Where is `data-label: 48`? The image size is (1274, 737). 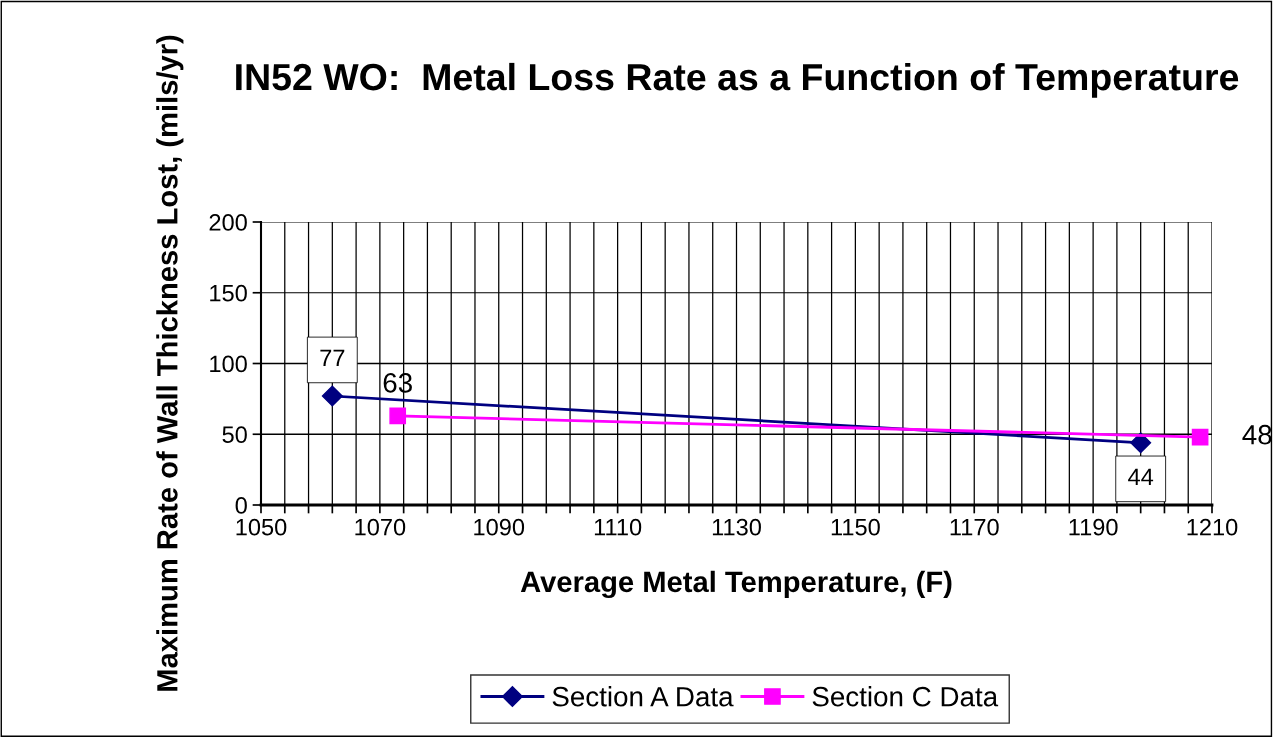
data-label: 48 is located at coordinates (1257, 434).